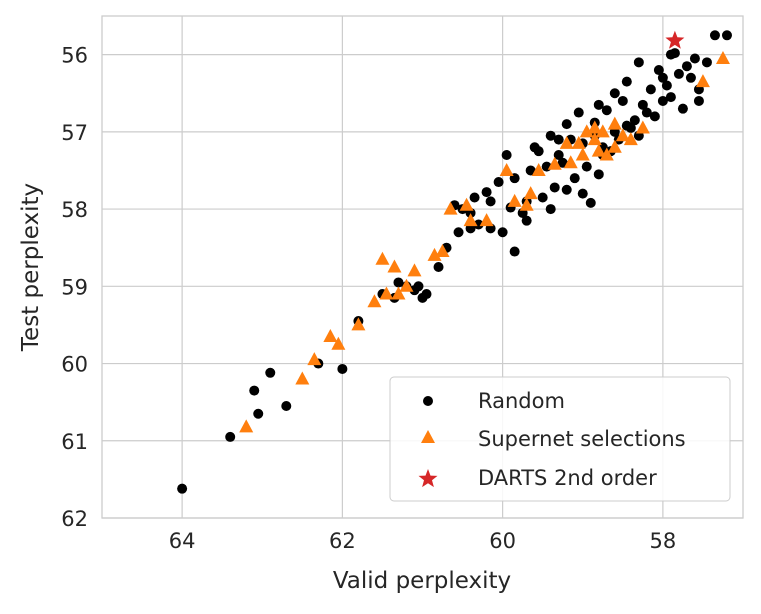  Describe the element at coordinates (74, 519) in the screenshot. I see `y-tick-label: 62` at that location.